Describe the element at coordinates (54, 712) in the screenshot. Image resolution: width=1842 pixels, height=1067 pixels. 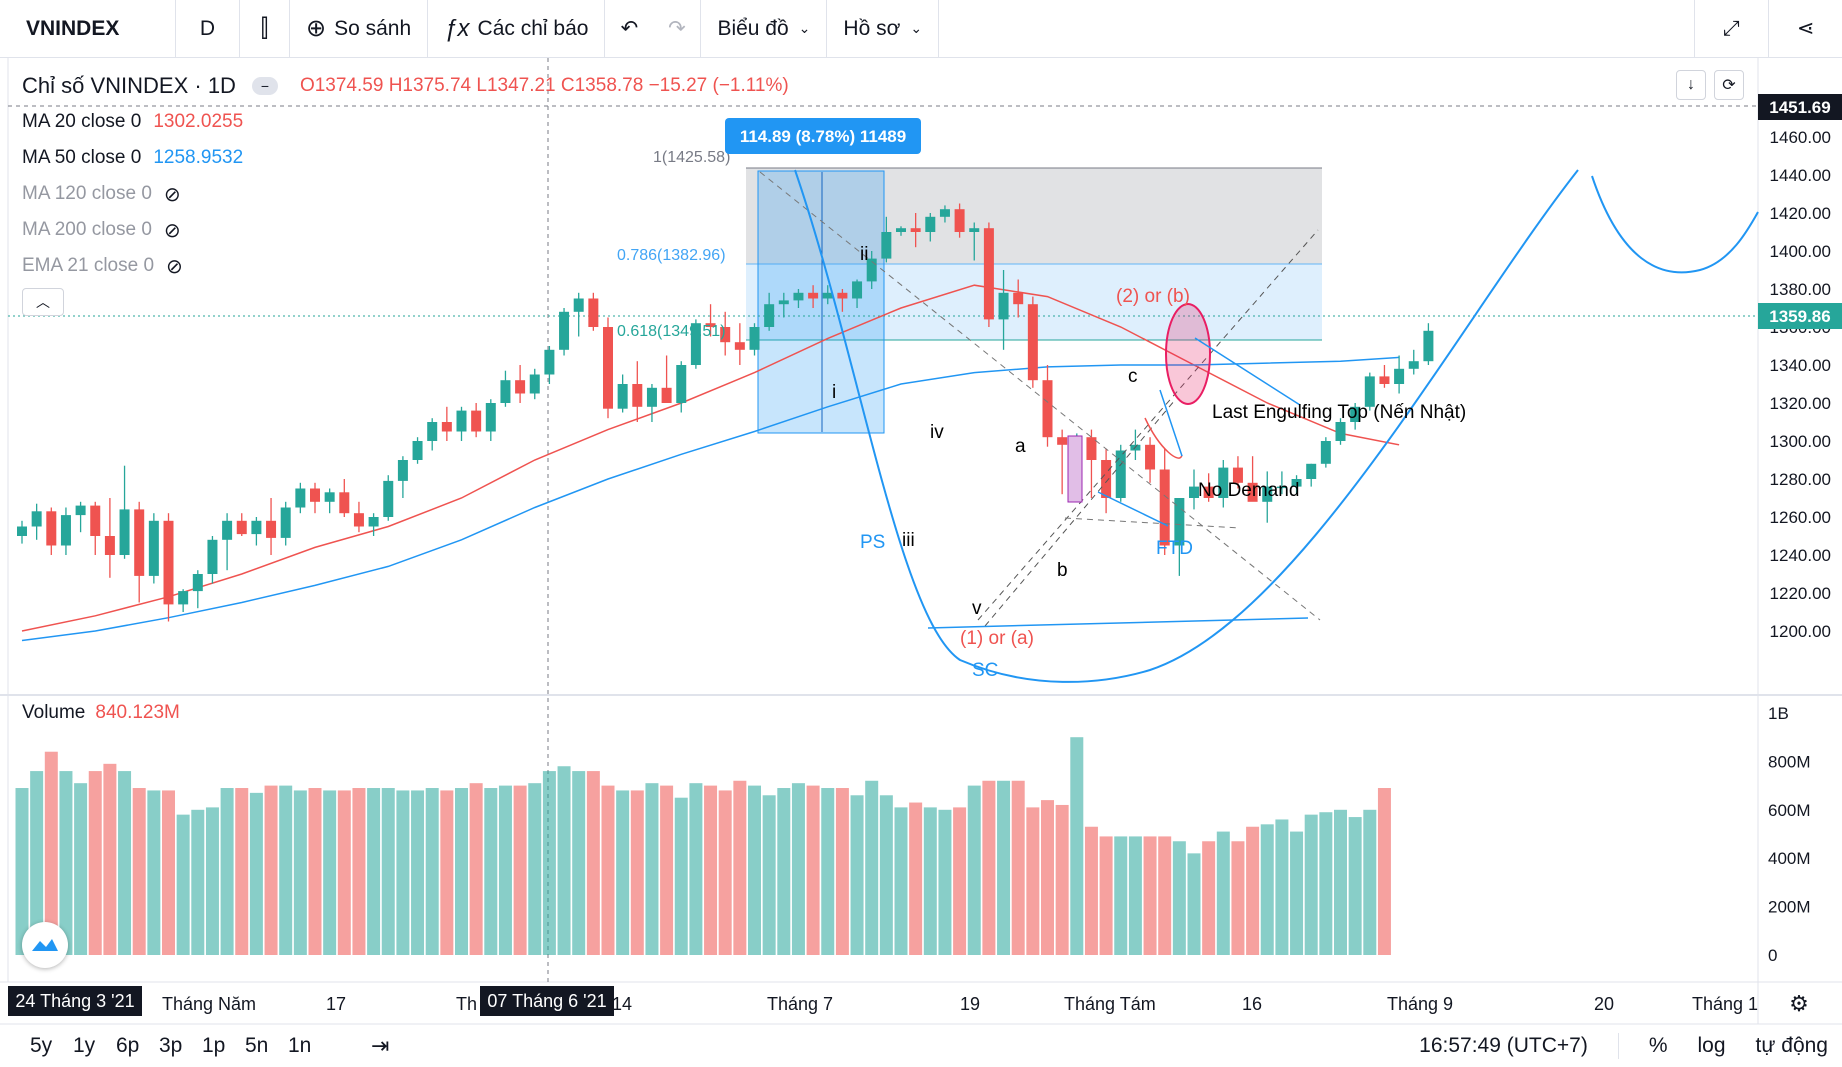
I see `volume-label: Volume` at that location.